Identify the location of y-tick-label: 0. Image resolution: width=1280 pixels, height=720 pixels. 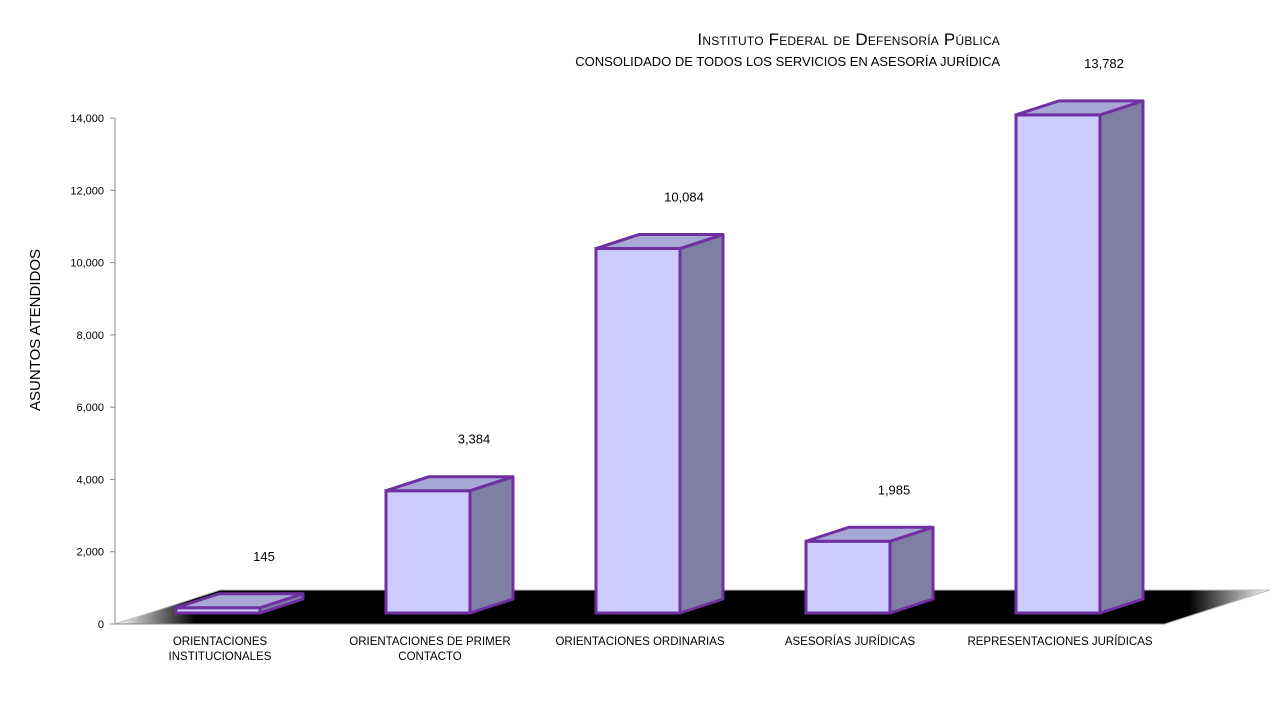
(101, 625).